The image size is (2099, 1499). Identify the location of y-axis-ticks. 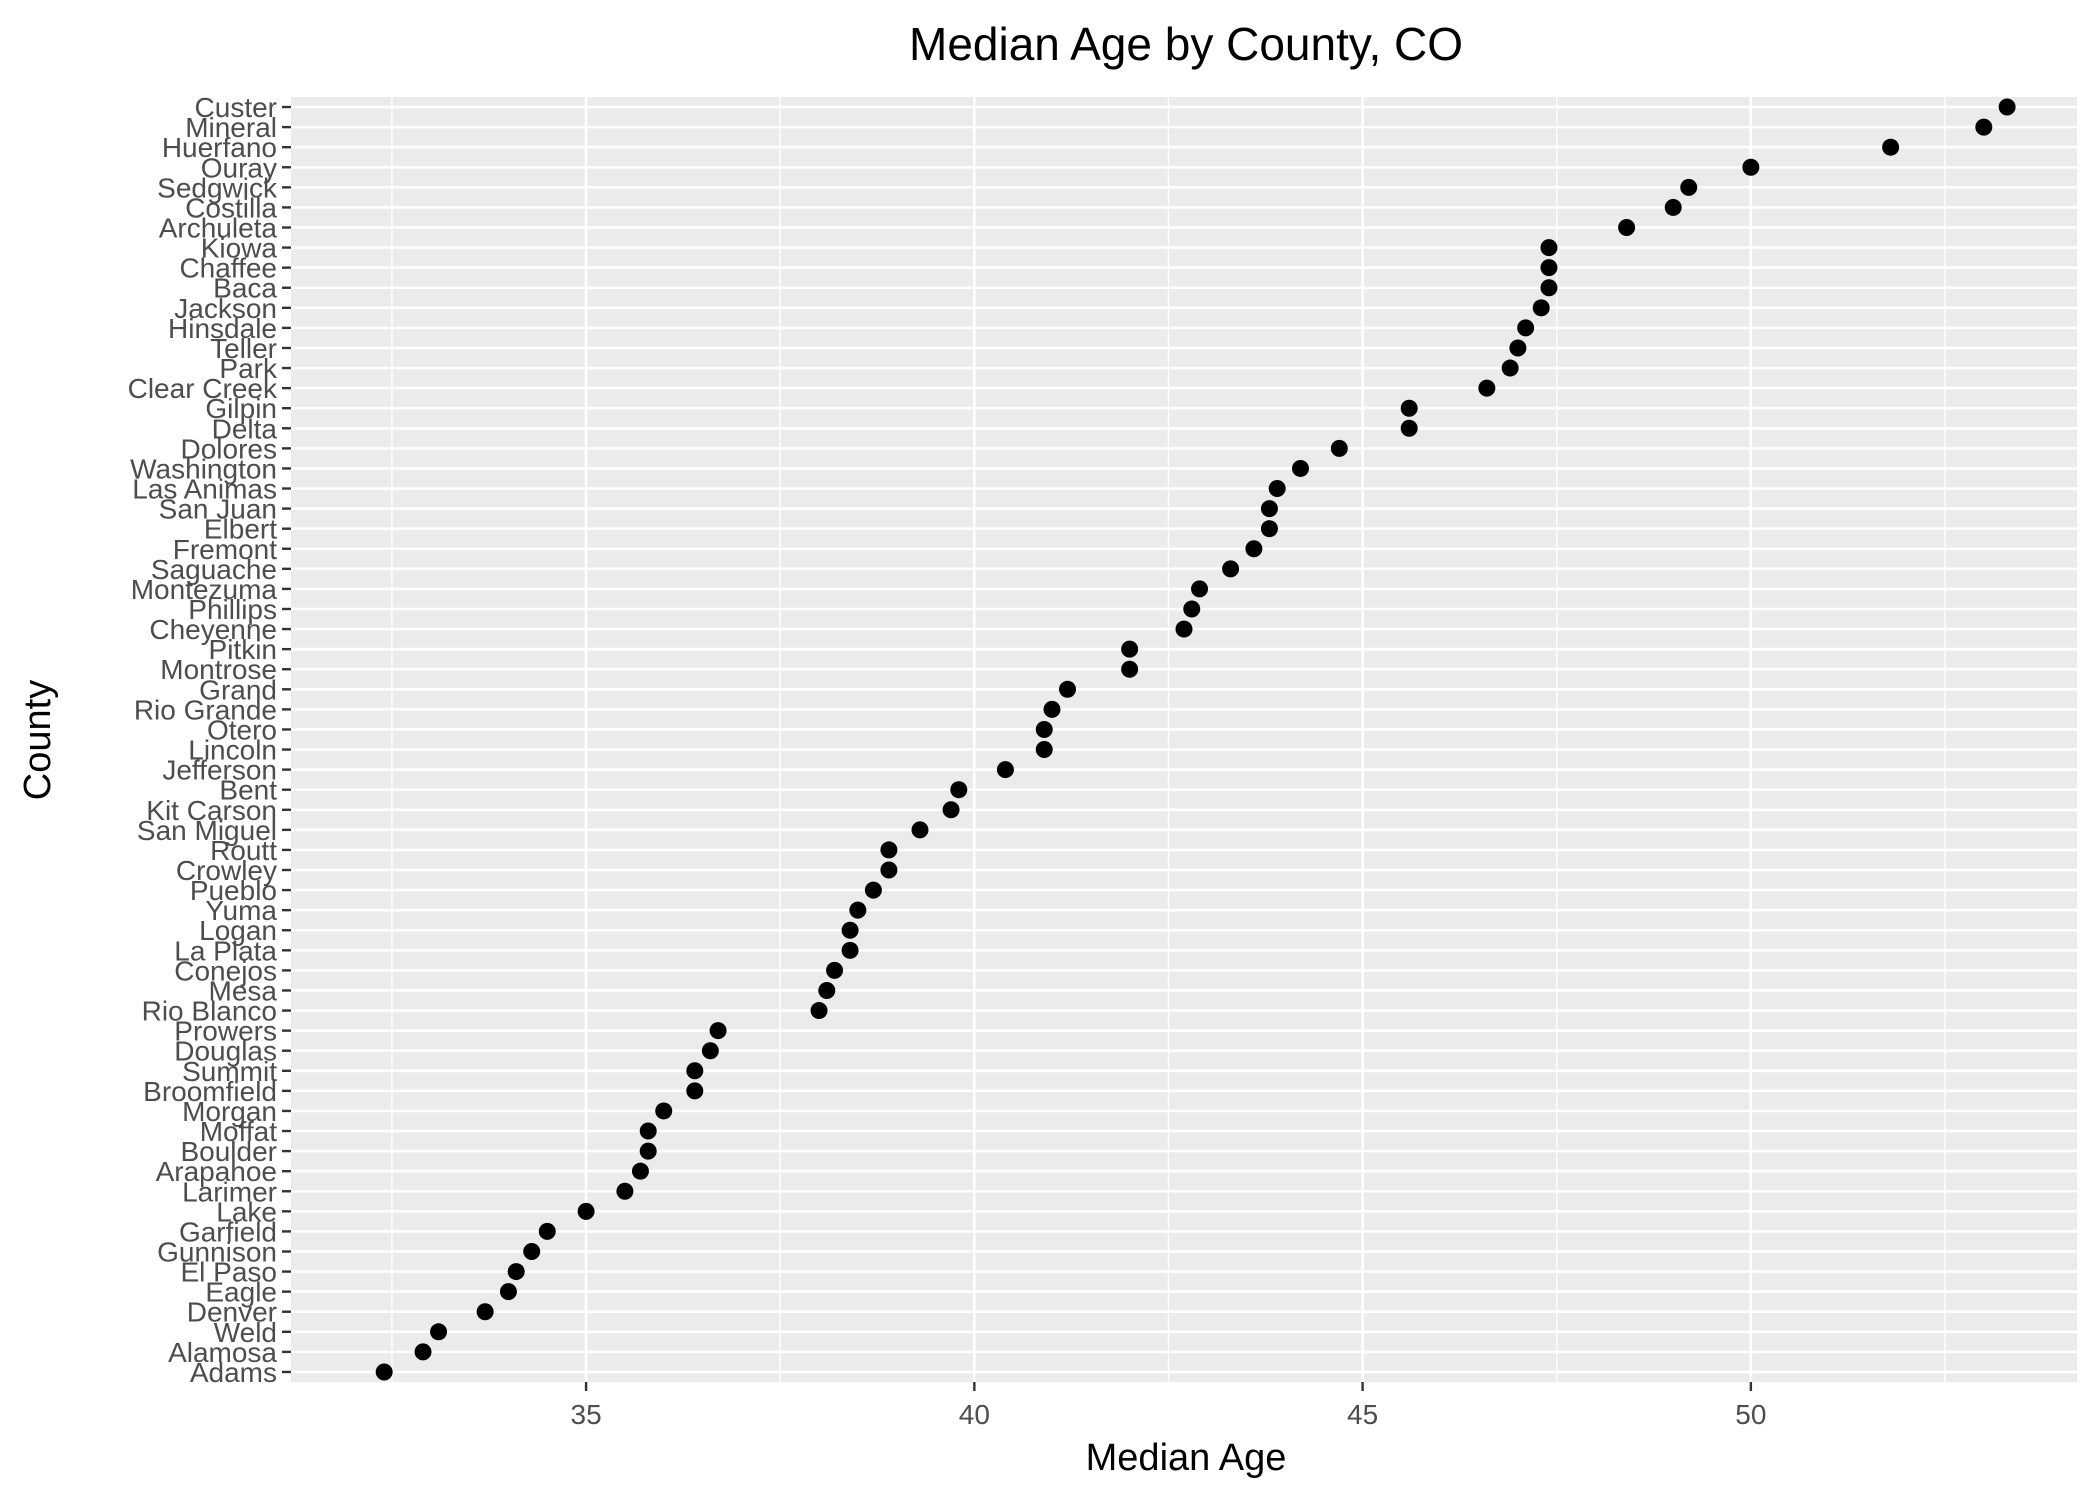
(286, 739).